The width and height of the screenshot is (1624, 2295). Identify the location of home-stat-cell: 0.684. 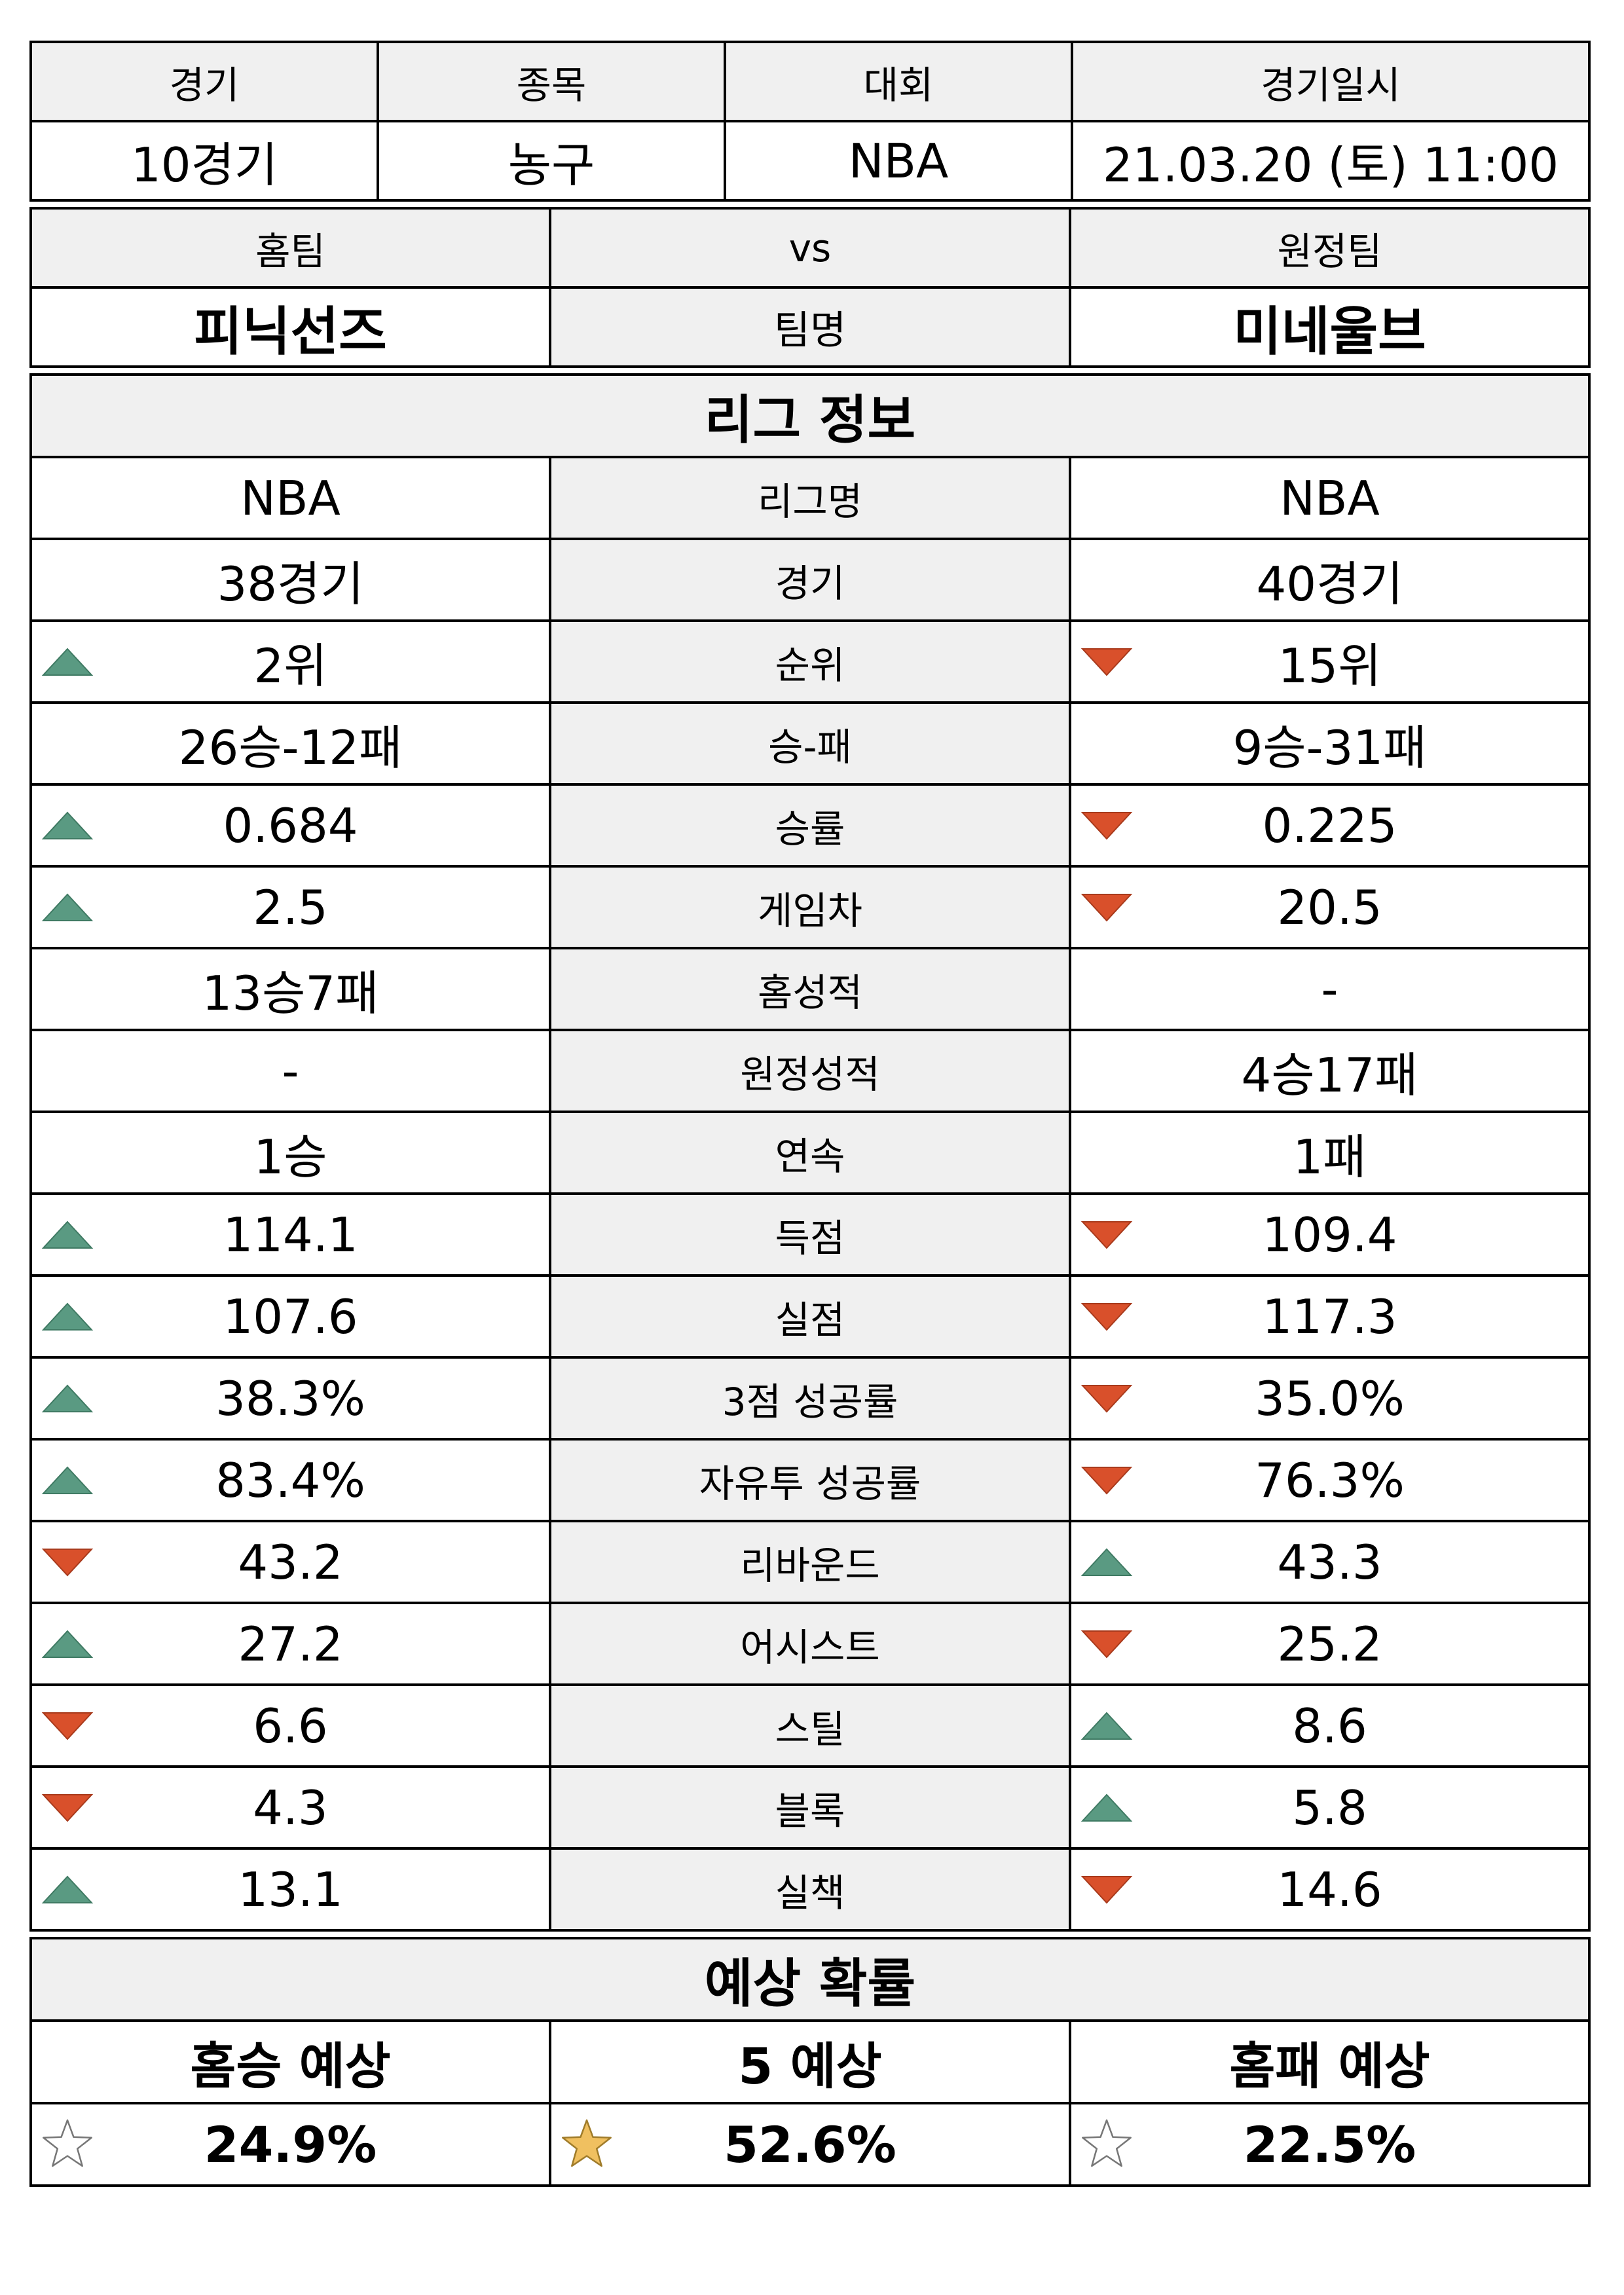
(290, 825).